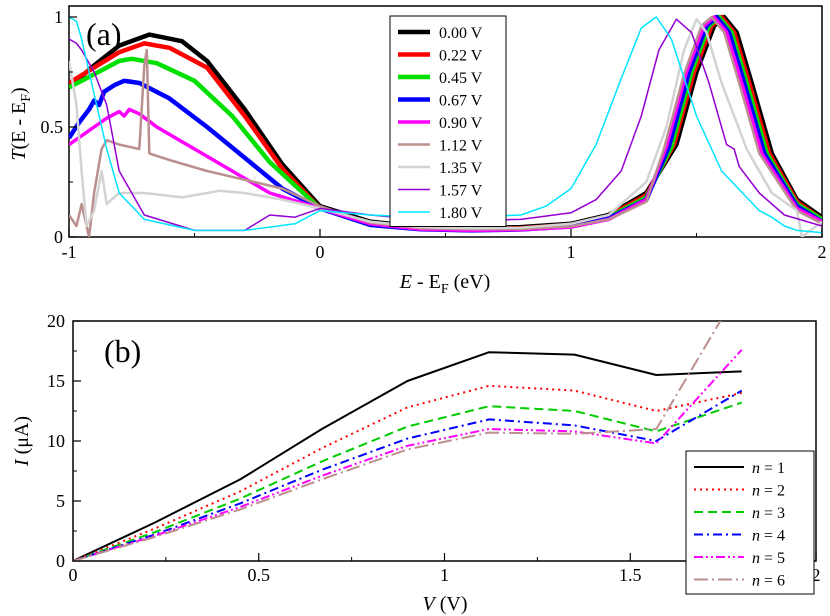 This screenshot has height=616, width=830. Describe the element at coordinates (19, 154) in the screenshot. I see `a-ylabel-T: T` at that location.